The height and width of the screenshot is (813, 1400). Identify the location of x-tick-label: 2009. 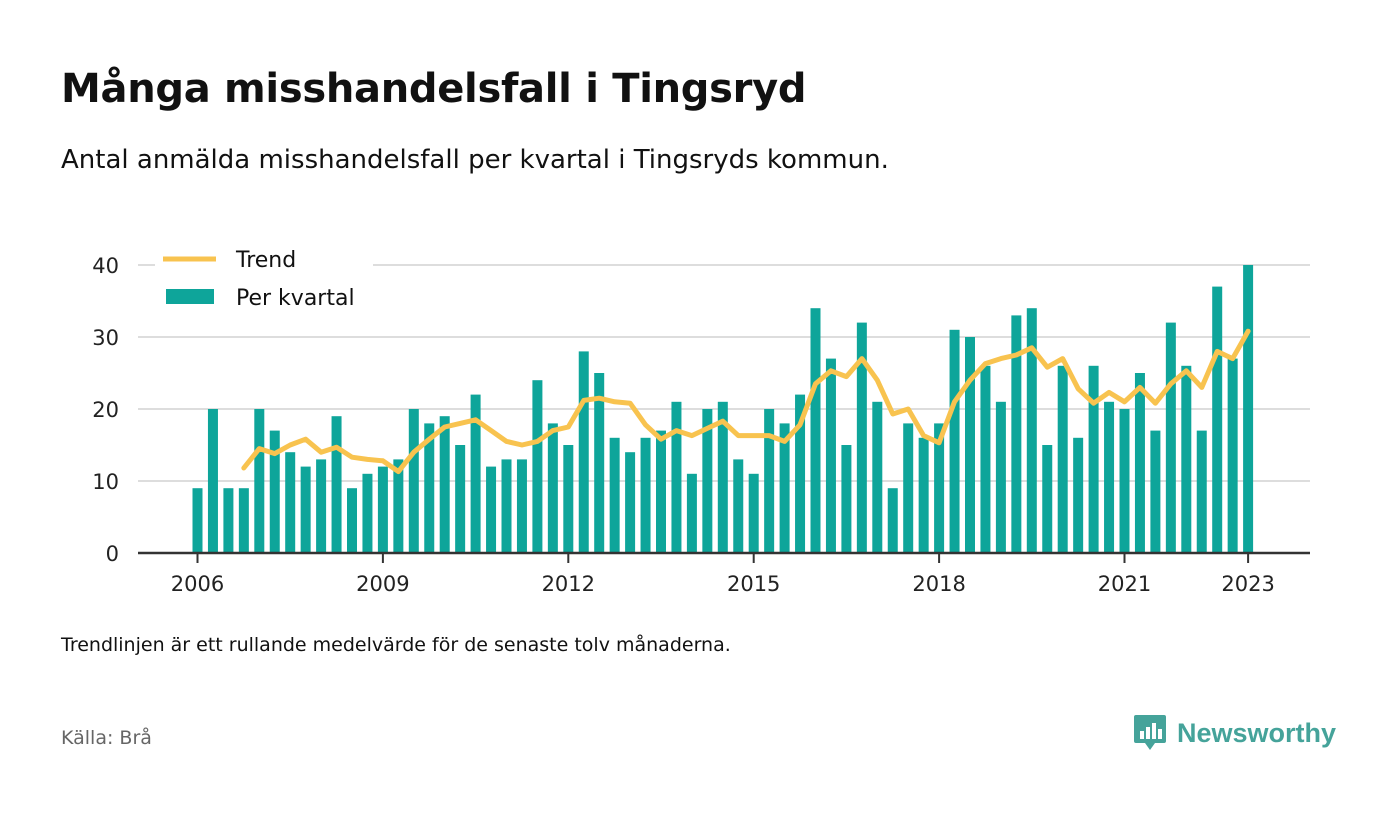
(382, 584).